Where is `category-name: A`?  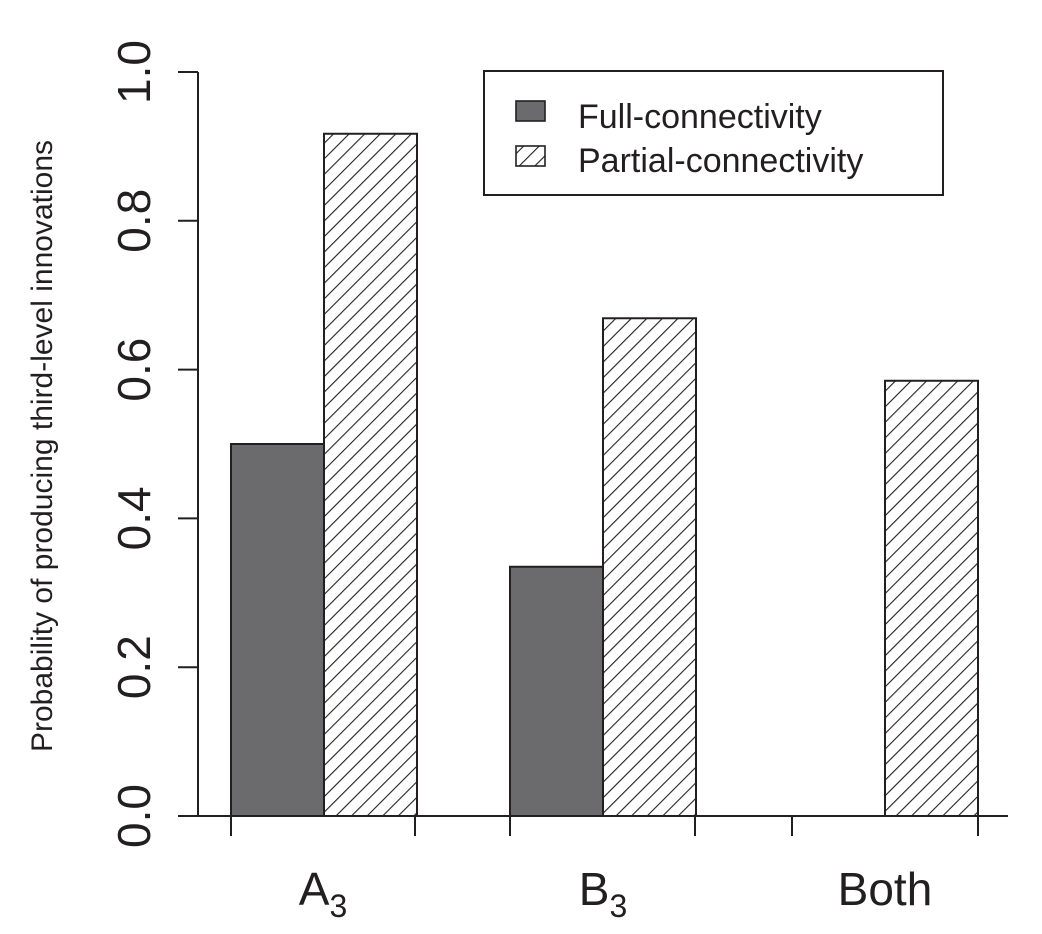
category-name: A is located at coordinates (314, 889).